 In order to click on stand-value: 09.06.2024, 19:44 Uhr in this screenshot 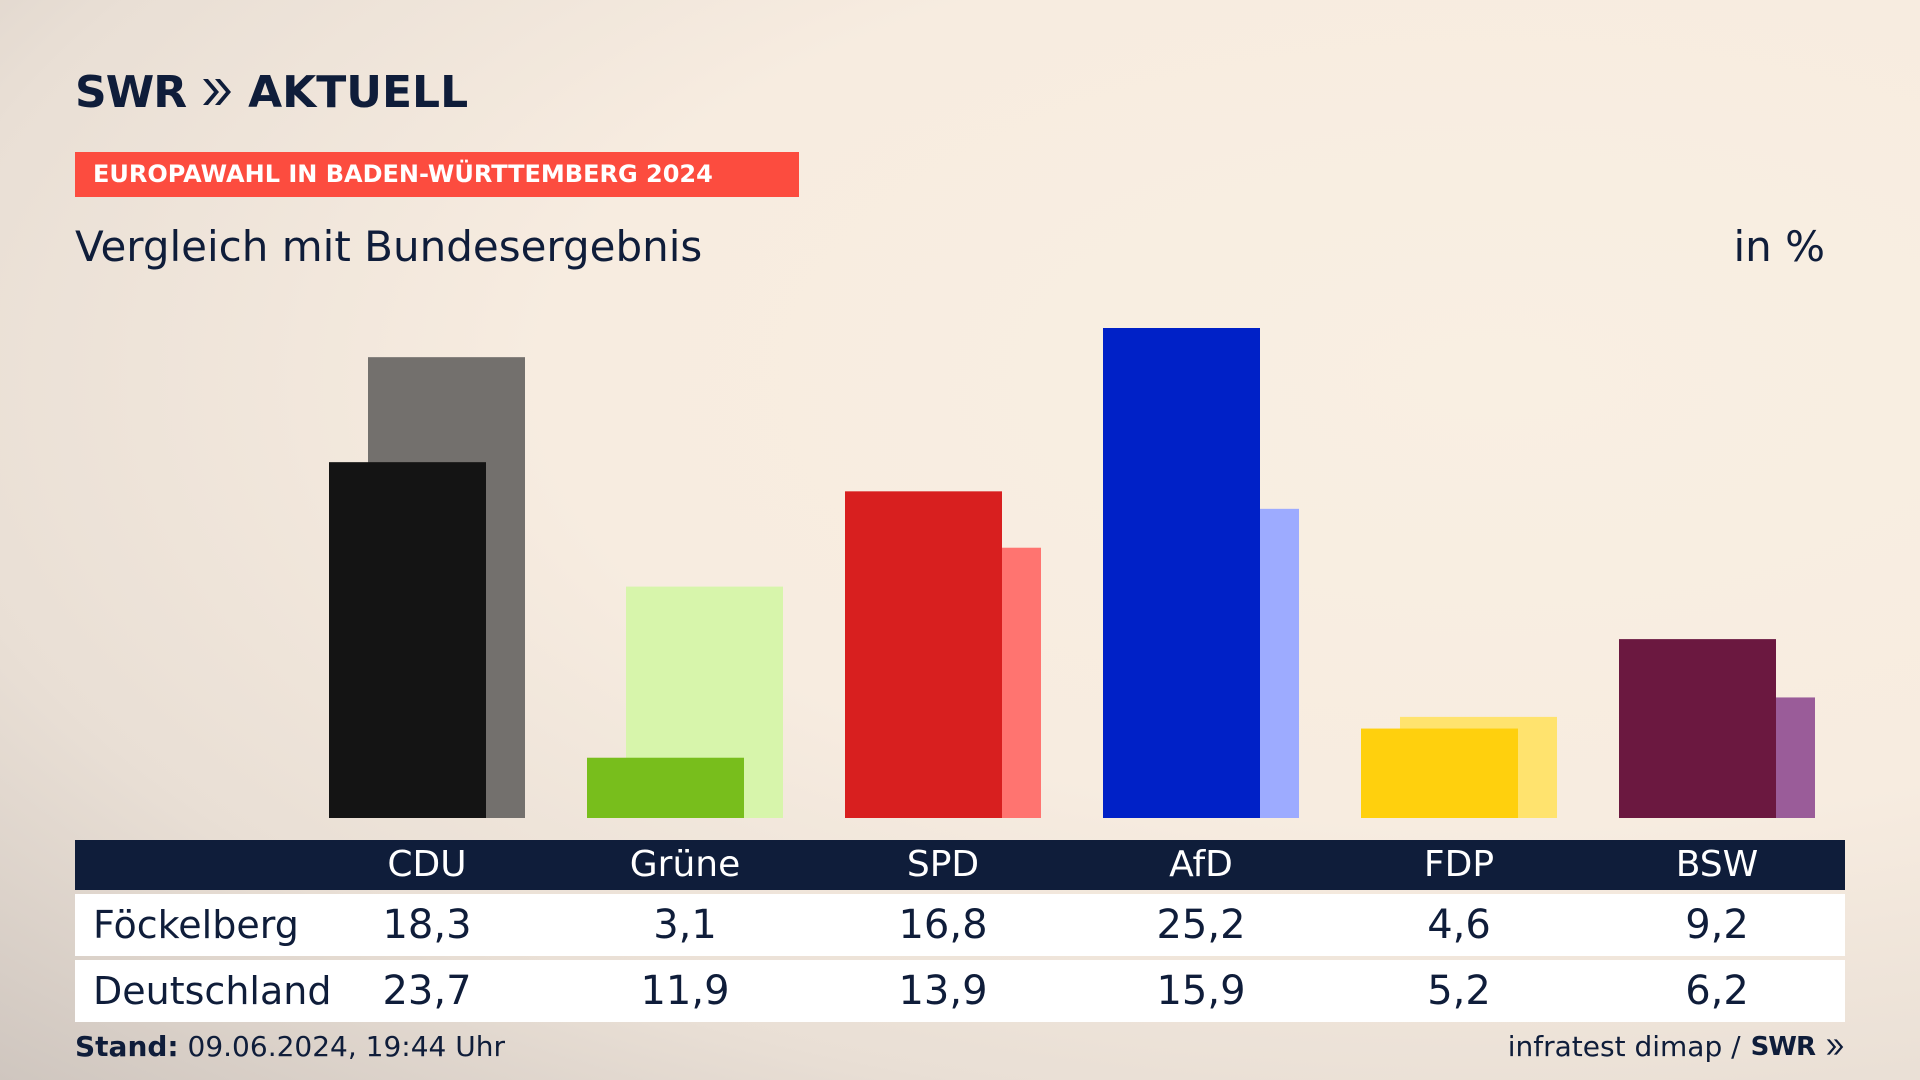, I will do `click(346, 1046)`.